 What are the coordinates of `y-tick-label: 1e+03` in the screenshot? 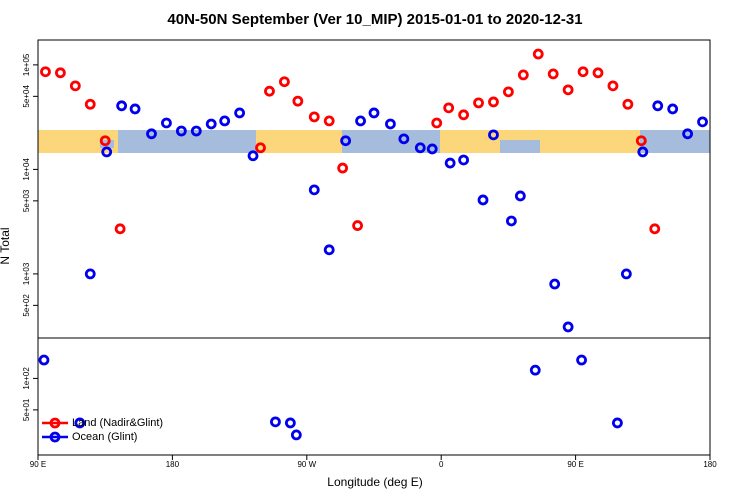 It's located at (26, 273).